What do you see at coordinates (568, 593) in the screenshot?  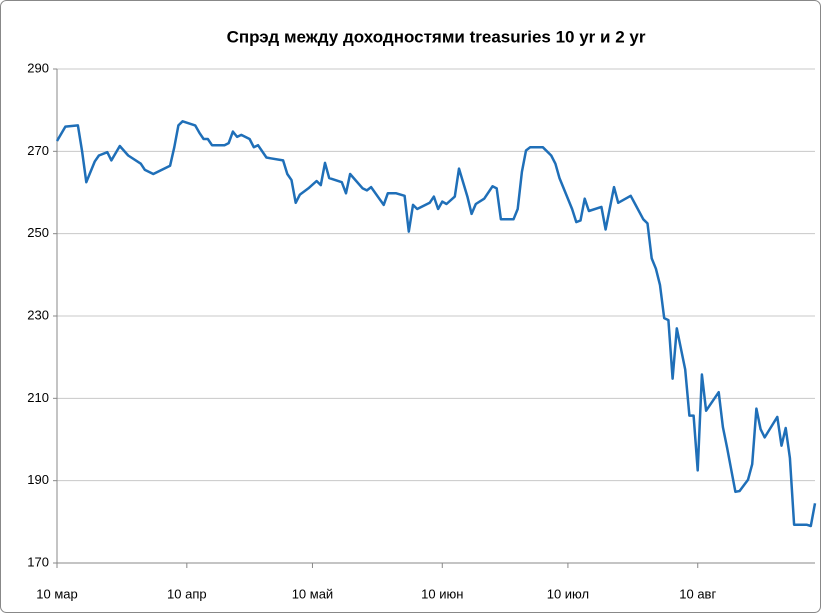 I see `x-tick-label: 10 июл` at bounding box center [568, 593].